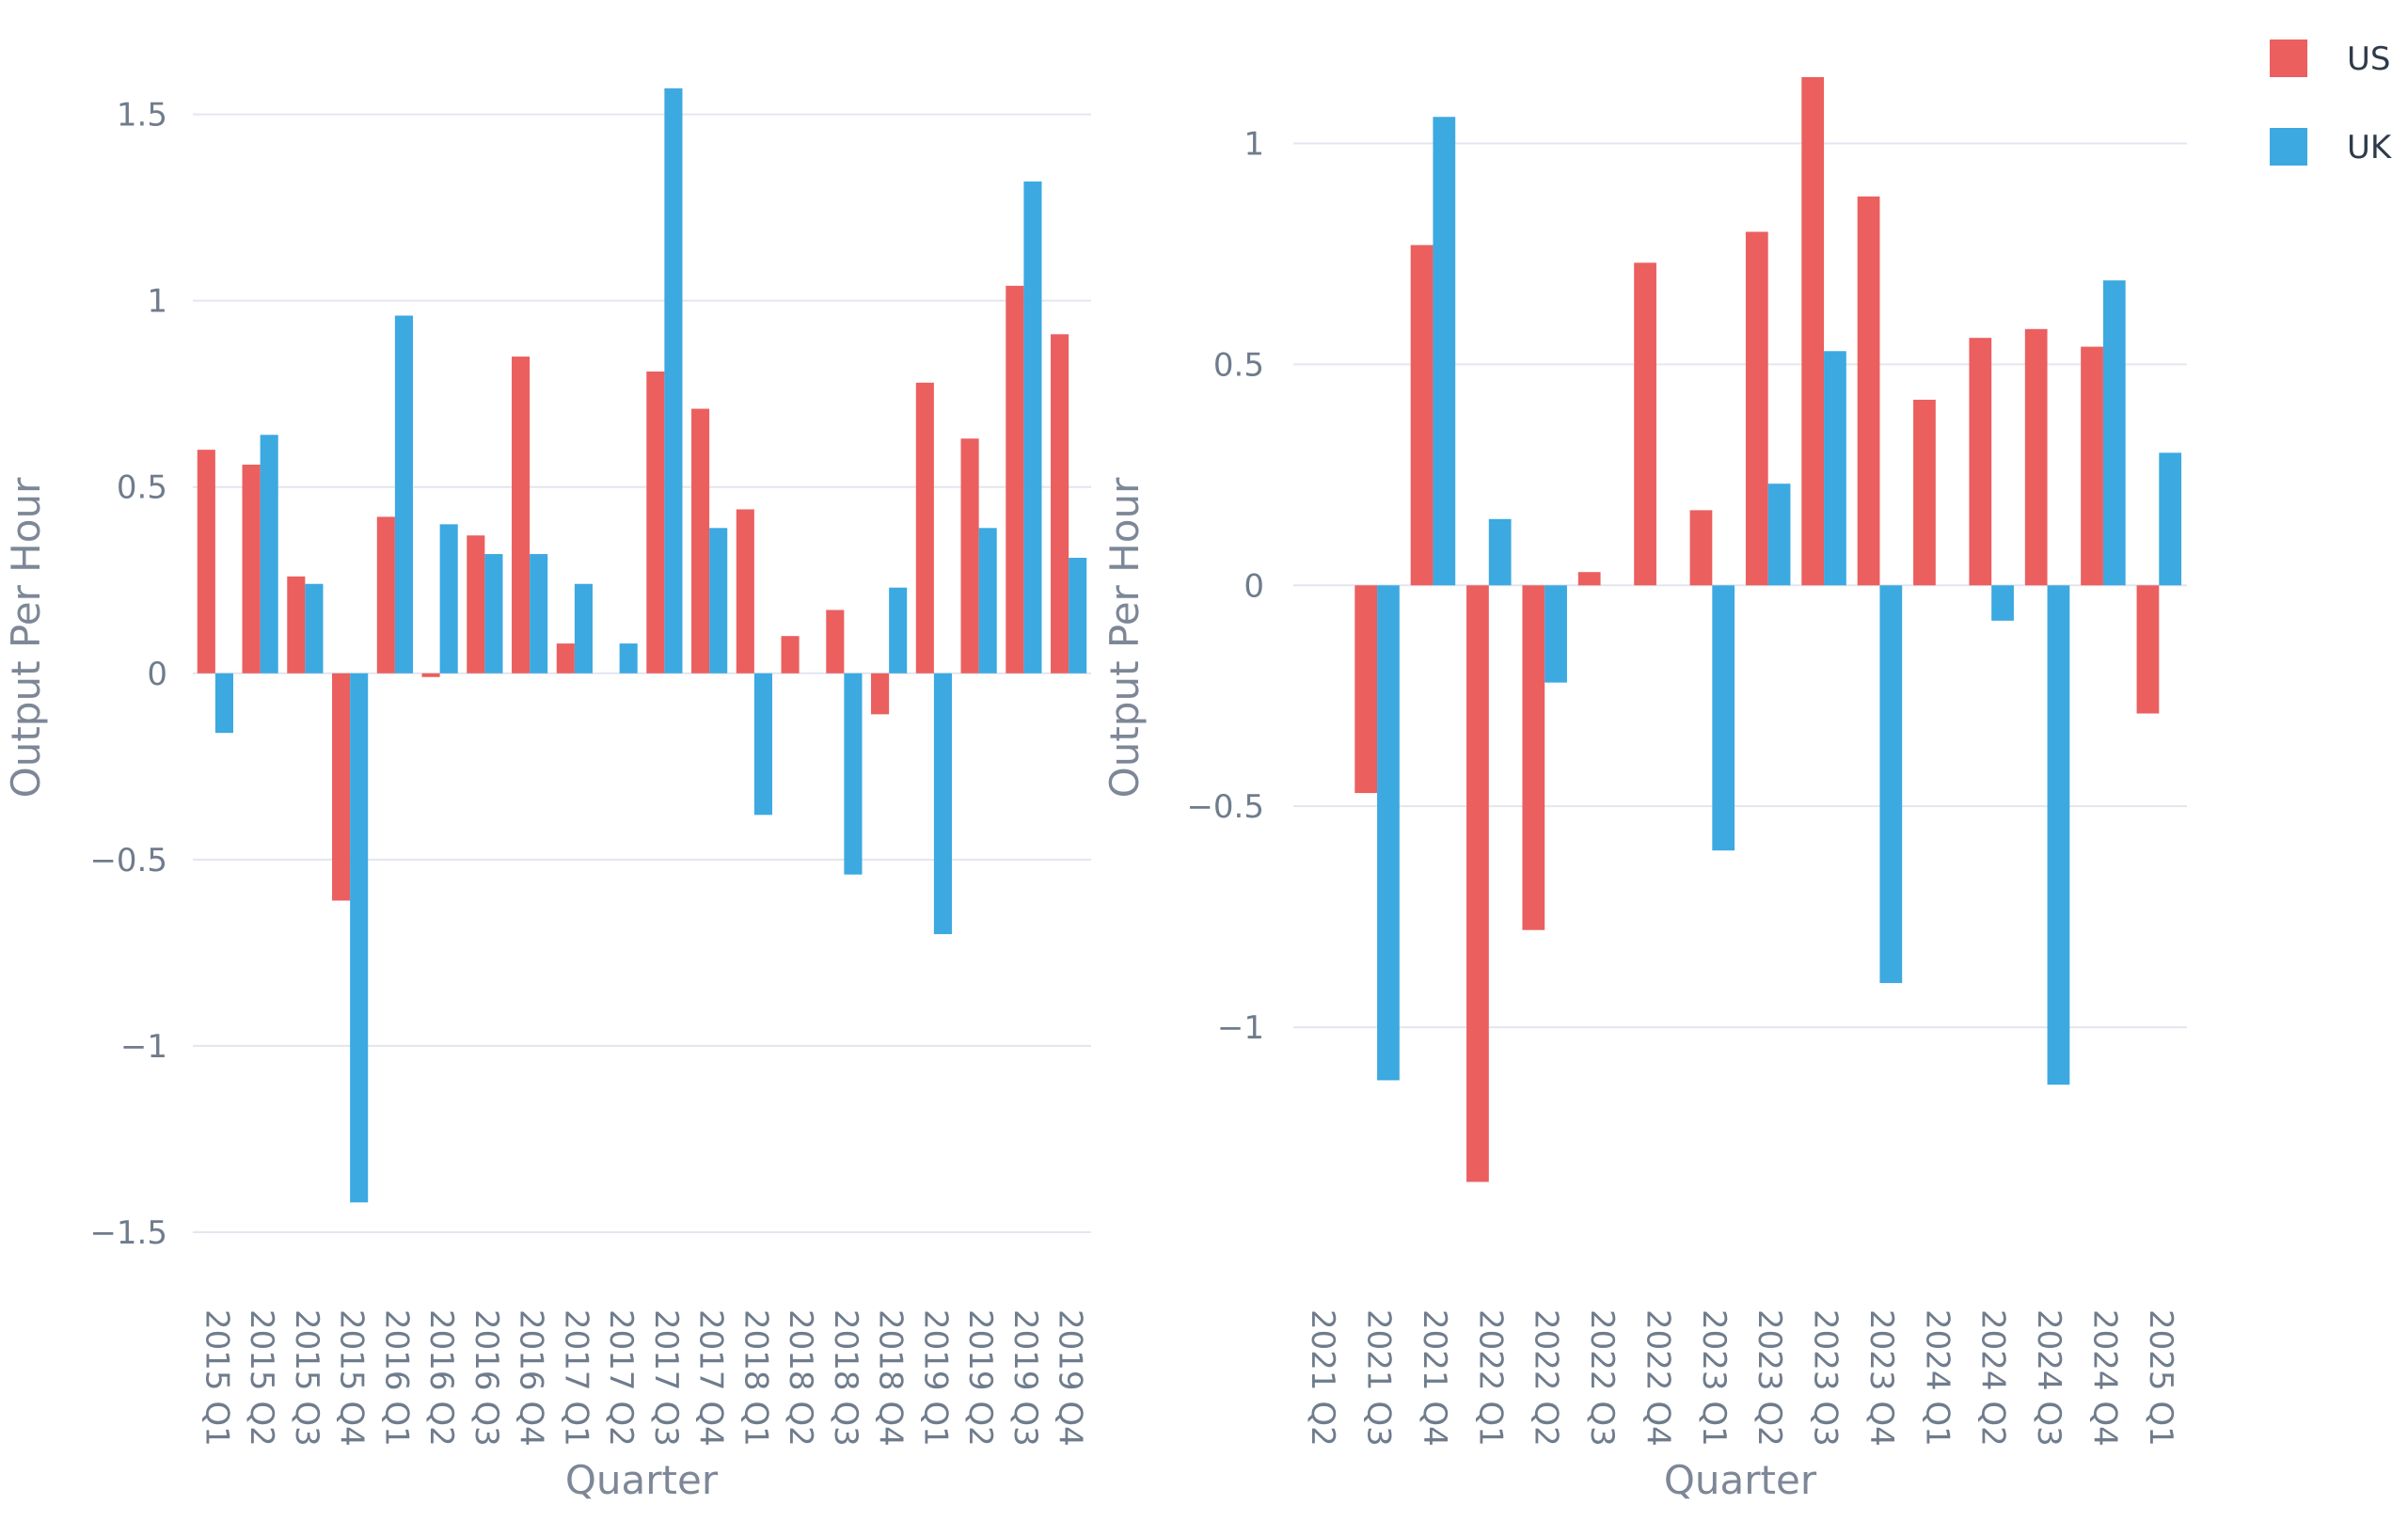 The height and width of the screenshot is (1521, 2408). I want to click on x-tick-label: 2017 Q1, so click(576, 1378).